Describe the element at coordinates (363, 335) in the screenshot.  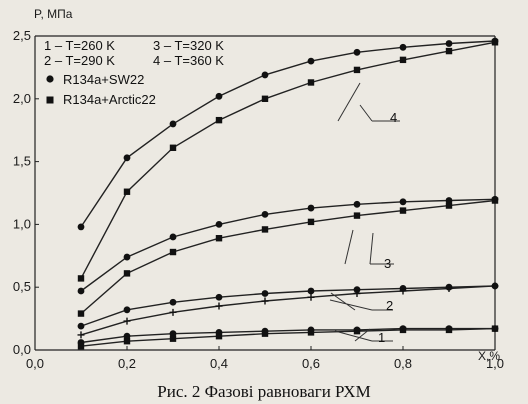
I see `curve-1-leader` at that location.